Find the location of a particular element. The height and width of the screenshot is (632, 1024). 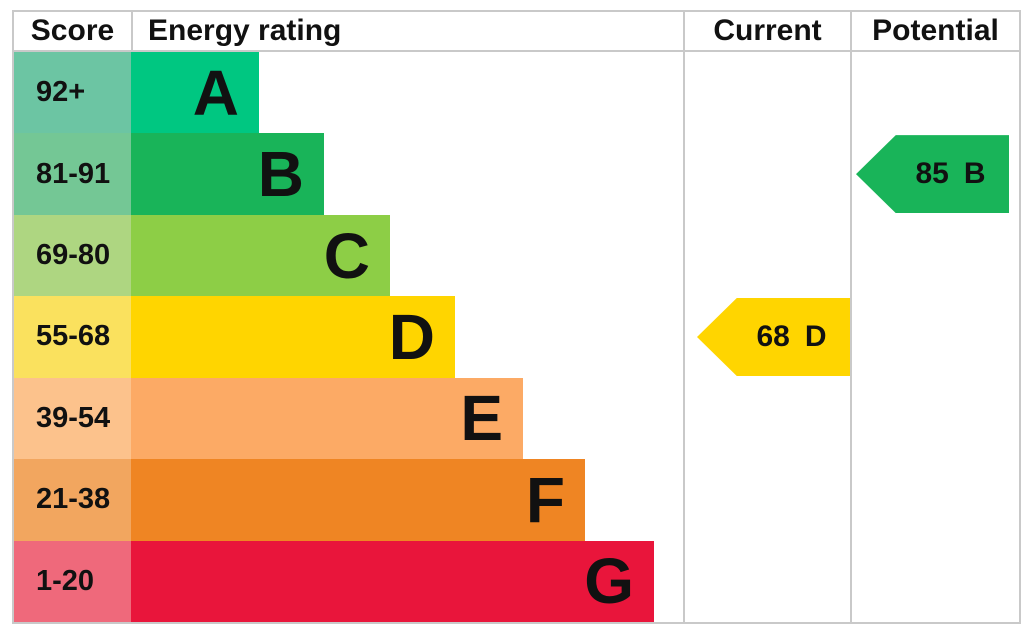

band-letter: D is located at coordinates (411, 336).